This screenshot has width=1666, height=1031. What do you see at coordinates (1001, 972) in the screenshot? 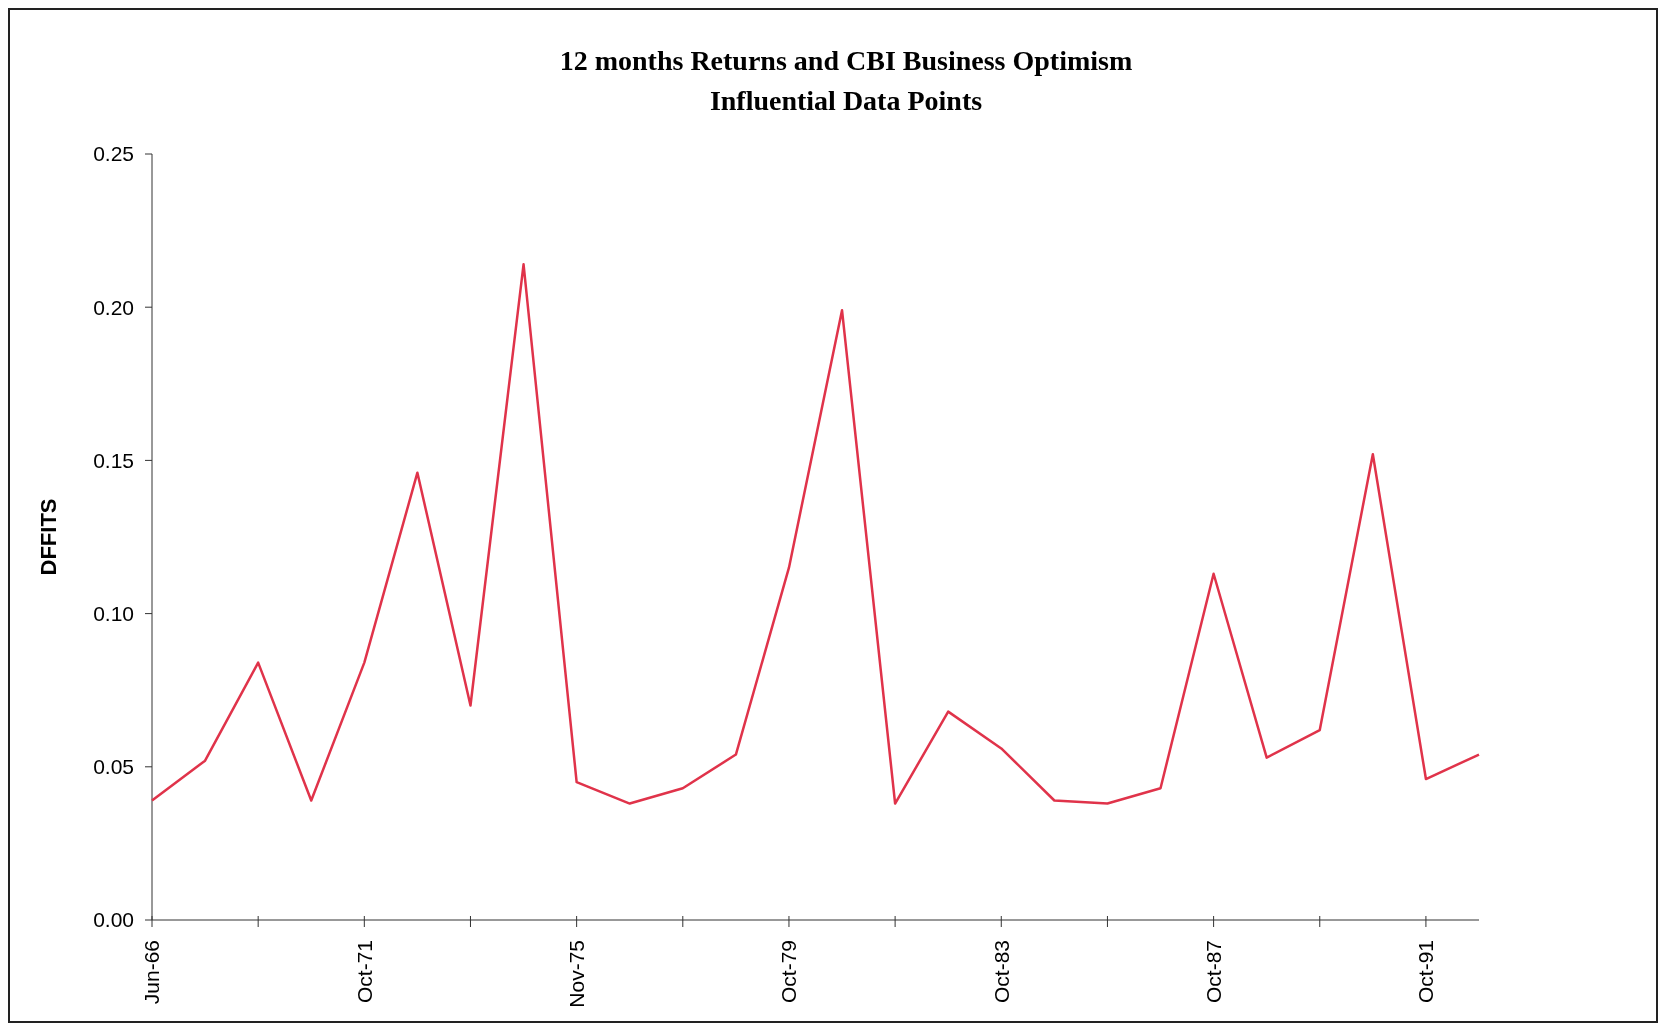
I see `x-tick-label: Oct-83` at bounding box center [1001, 972].